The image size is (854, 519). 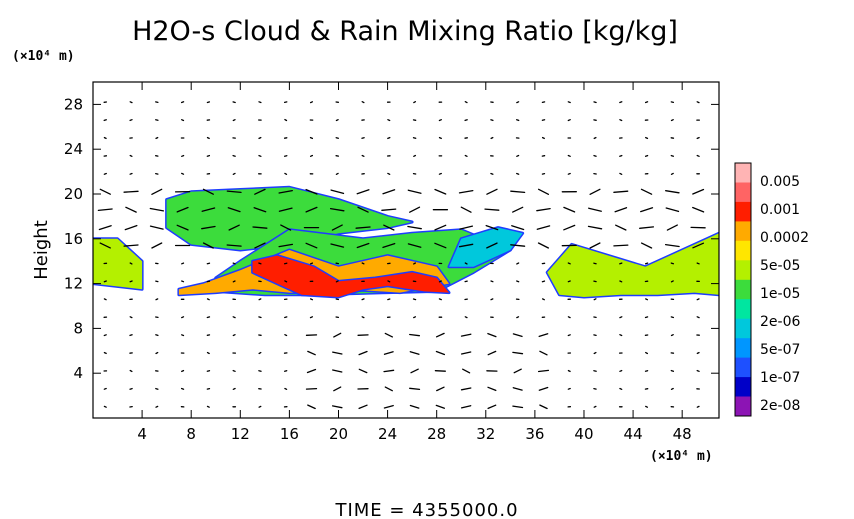 What do you see at coordinates (436, 434) in the screenshot?
I see `x-tick-label: 28` at bounding box center [436, 434].